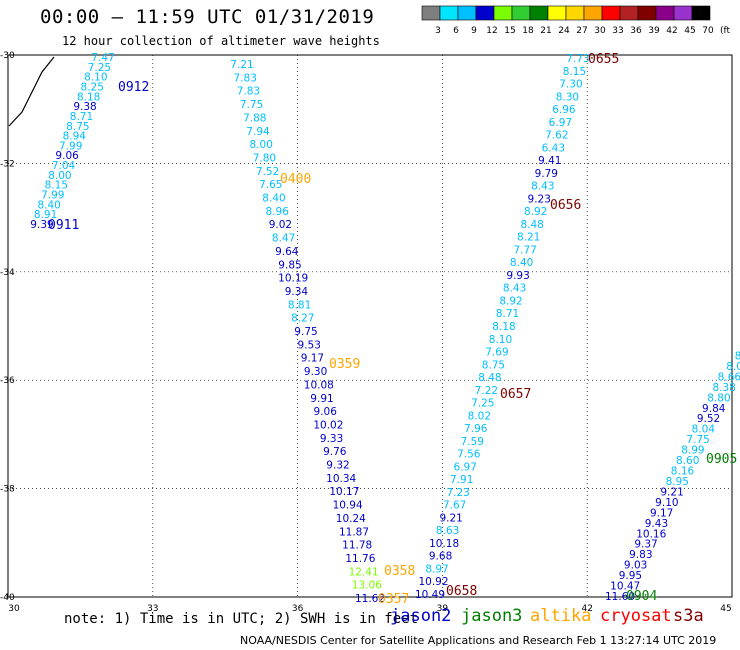  I want to click on wave-height-label: 7.88, so click(254, 118).